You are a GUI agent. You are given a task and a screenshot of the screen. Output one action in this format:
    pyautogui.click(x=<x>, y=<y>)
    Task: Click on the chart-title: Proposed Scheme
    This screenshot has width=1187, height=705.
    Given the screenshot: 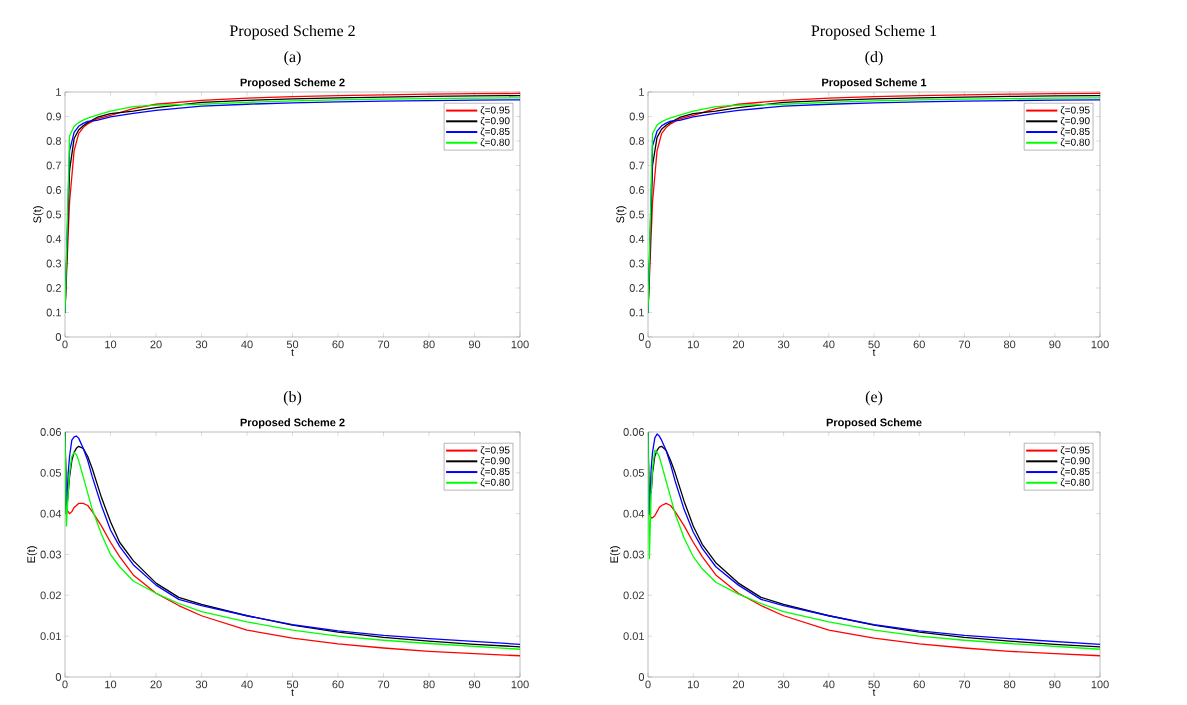 What is the action you would take?
    pyautogui.click(x=874, y=423)
    